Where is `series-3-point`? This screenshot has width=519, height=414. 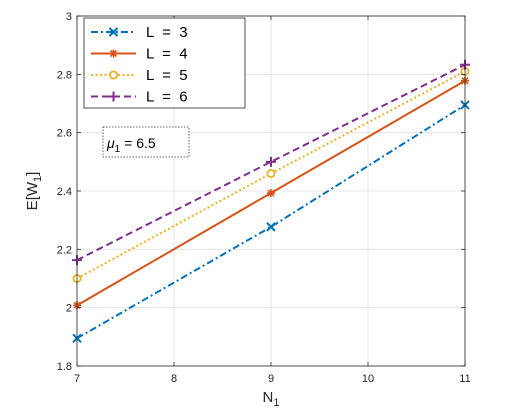
series-3-point is located at coordinates (271, 173).